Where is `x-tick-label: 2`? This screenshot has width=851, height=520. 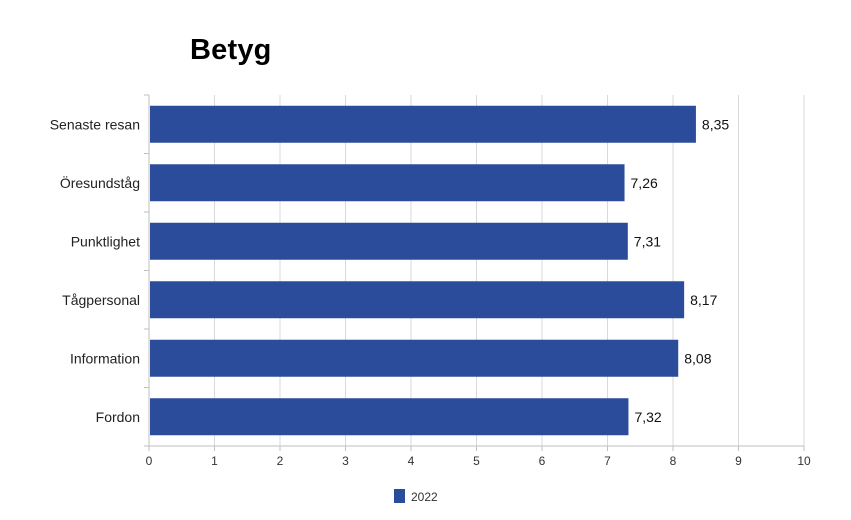
x-tick-label: 2 is located at coordinates (280, 461).